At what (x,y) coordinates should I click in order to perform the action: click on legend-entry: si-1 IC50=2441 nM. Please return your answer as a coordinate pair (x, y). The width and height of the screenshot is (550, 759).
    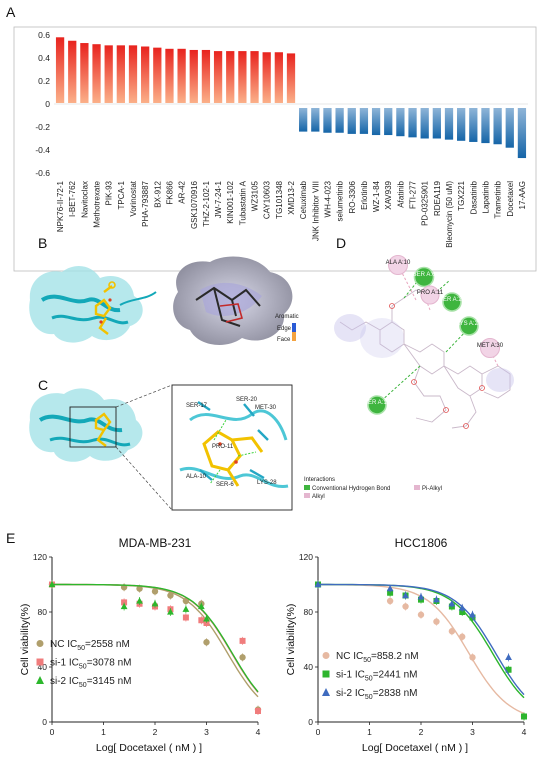
    Looking at the image, I should click on (376, 676).